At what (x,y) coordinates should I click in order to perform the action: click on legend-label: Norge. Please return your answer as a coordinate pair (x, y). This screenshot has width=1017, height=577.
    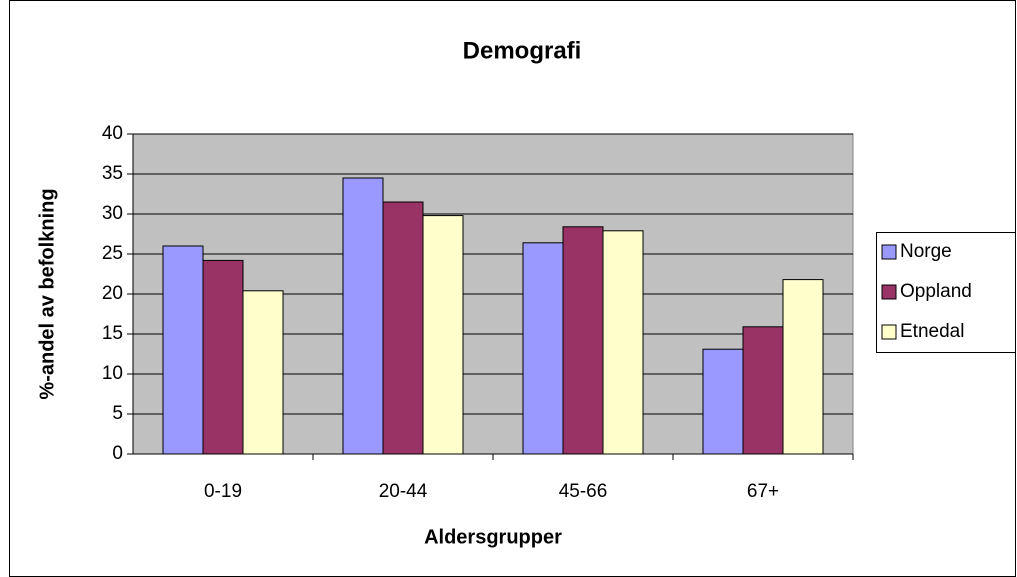
    Looking at the image, I should click on (926, 251).